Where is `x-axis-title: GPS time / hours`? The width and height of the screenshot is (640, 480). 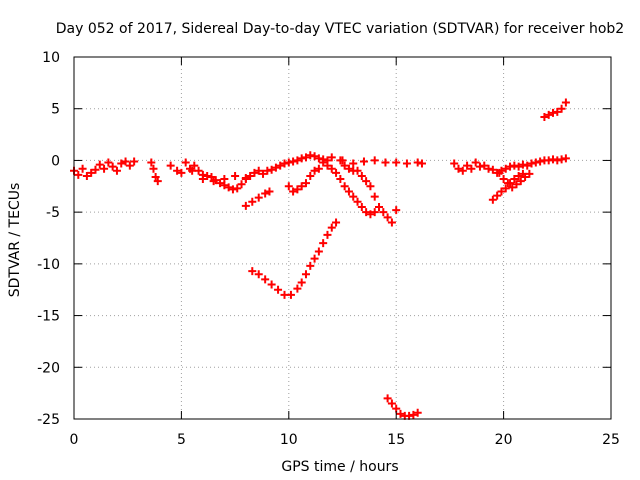
x-axis-title: GPS time / hours is located at coordinates (339, 467).